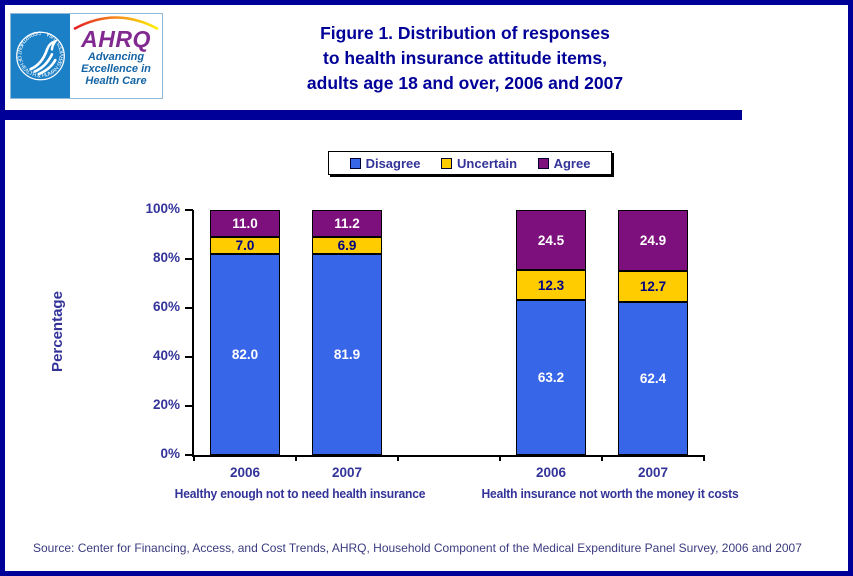  I want to click on bar-value-label: 82.0, so click(245, 355).